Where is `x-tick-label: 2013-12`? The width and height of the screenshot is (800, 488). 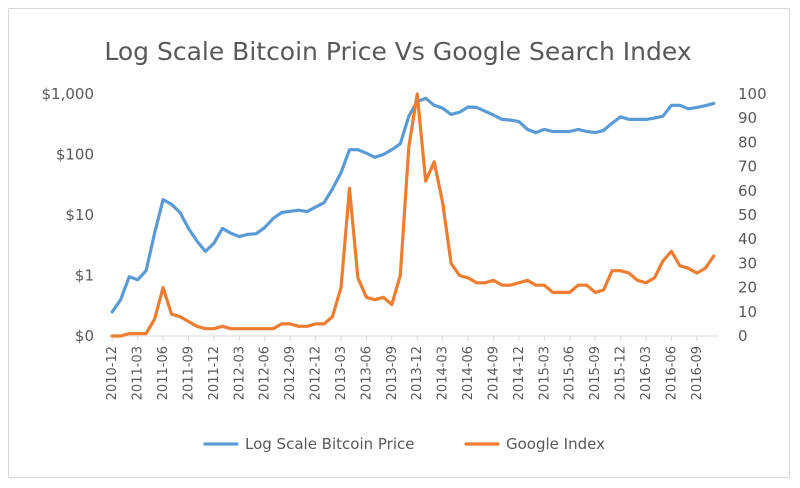
x-tick-label: 2013-12 is located at coordinates (417, 373).